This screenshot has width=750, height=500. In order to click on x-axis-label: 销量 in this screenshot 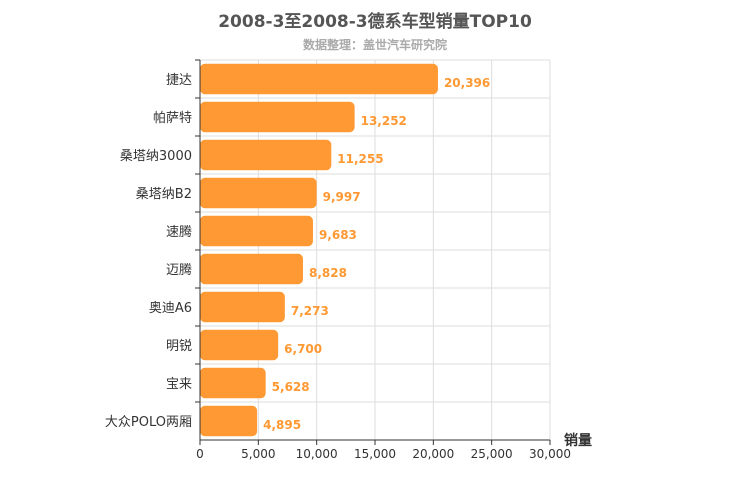, I will do `click(578, 440)`.